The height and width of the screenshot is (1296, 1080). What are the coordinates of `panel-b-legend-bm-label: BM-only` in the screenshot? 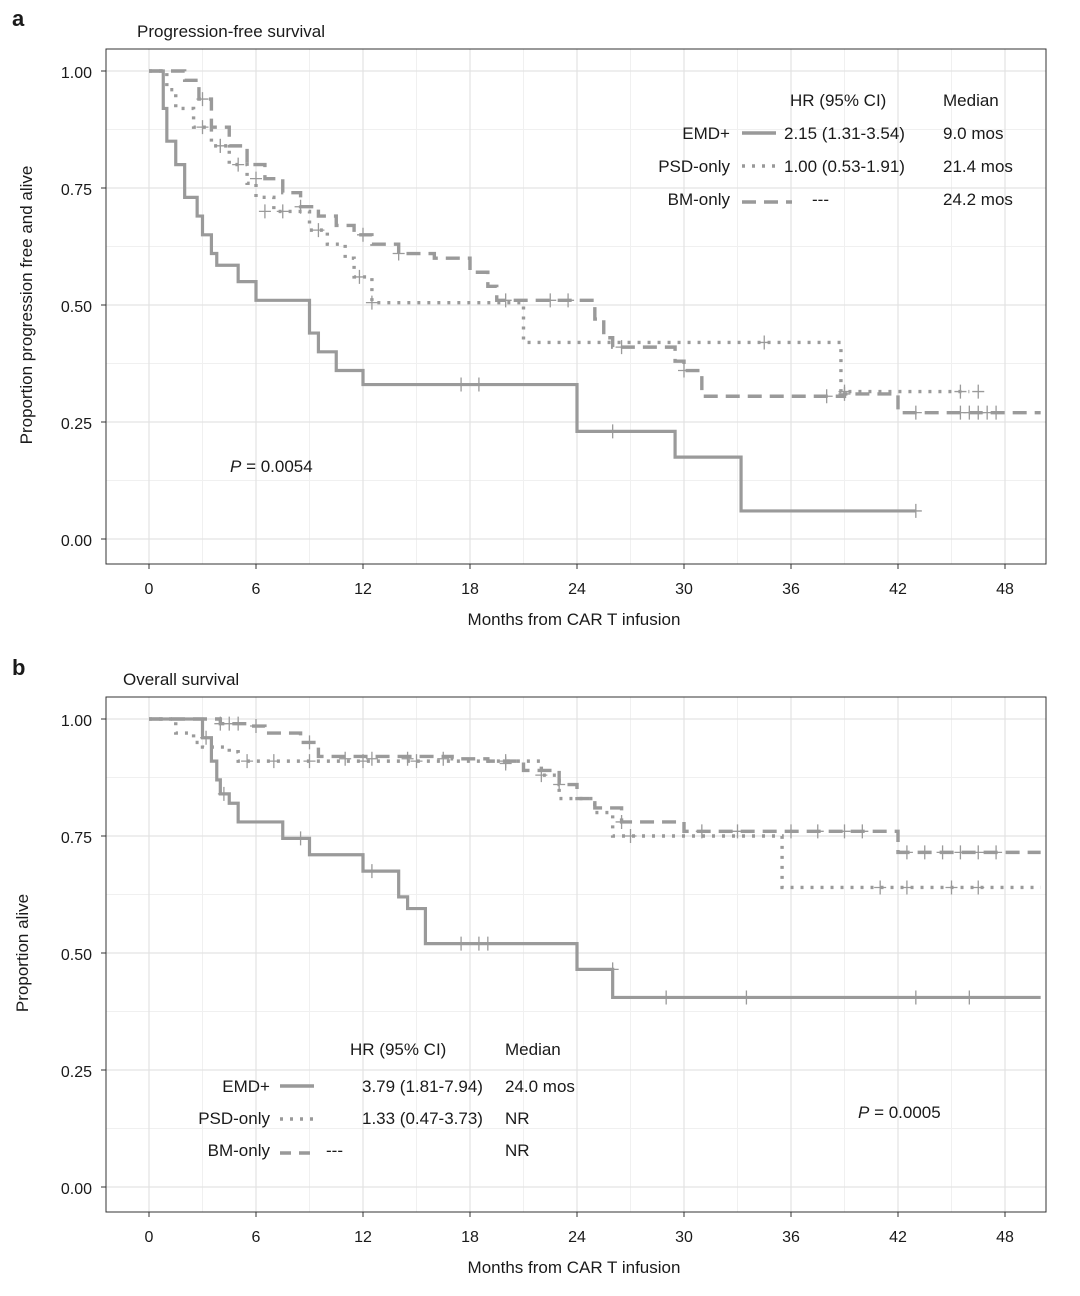 It's located at (239, 1150).